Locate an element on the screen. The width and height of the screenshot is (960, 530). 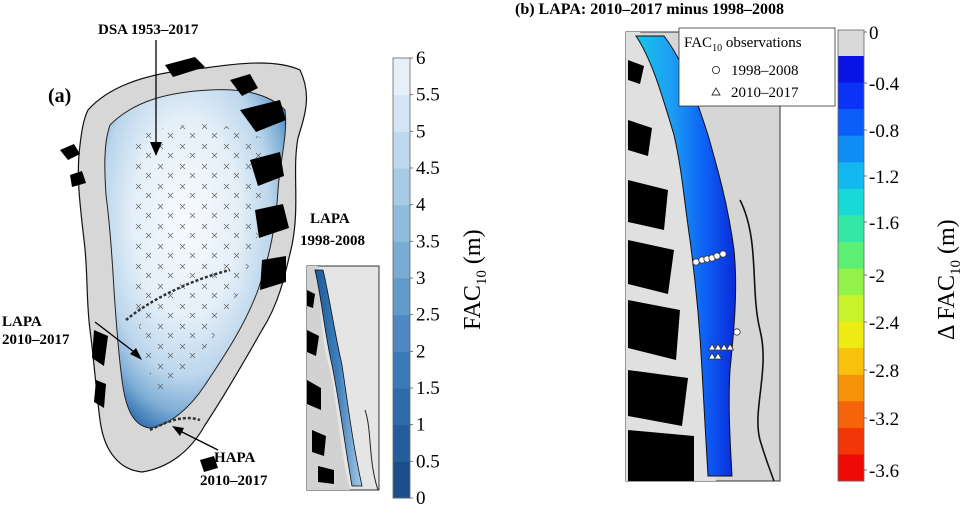
legend-circle-icon is located at coordinates (716, 70).